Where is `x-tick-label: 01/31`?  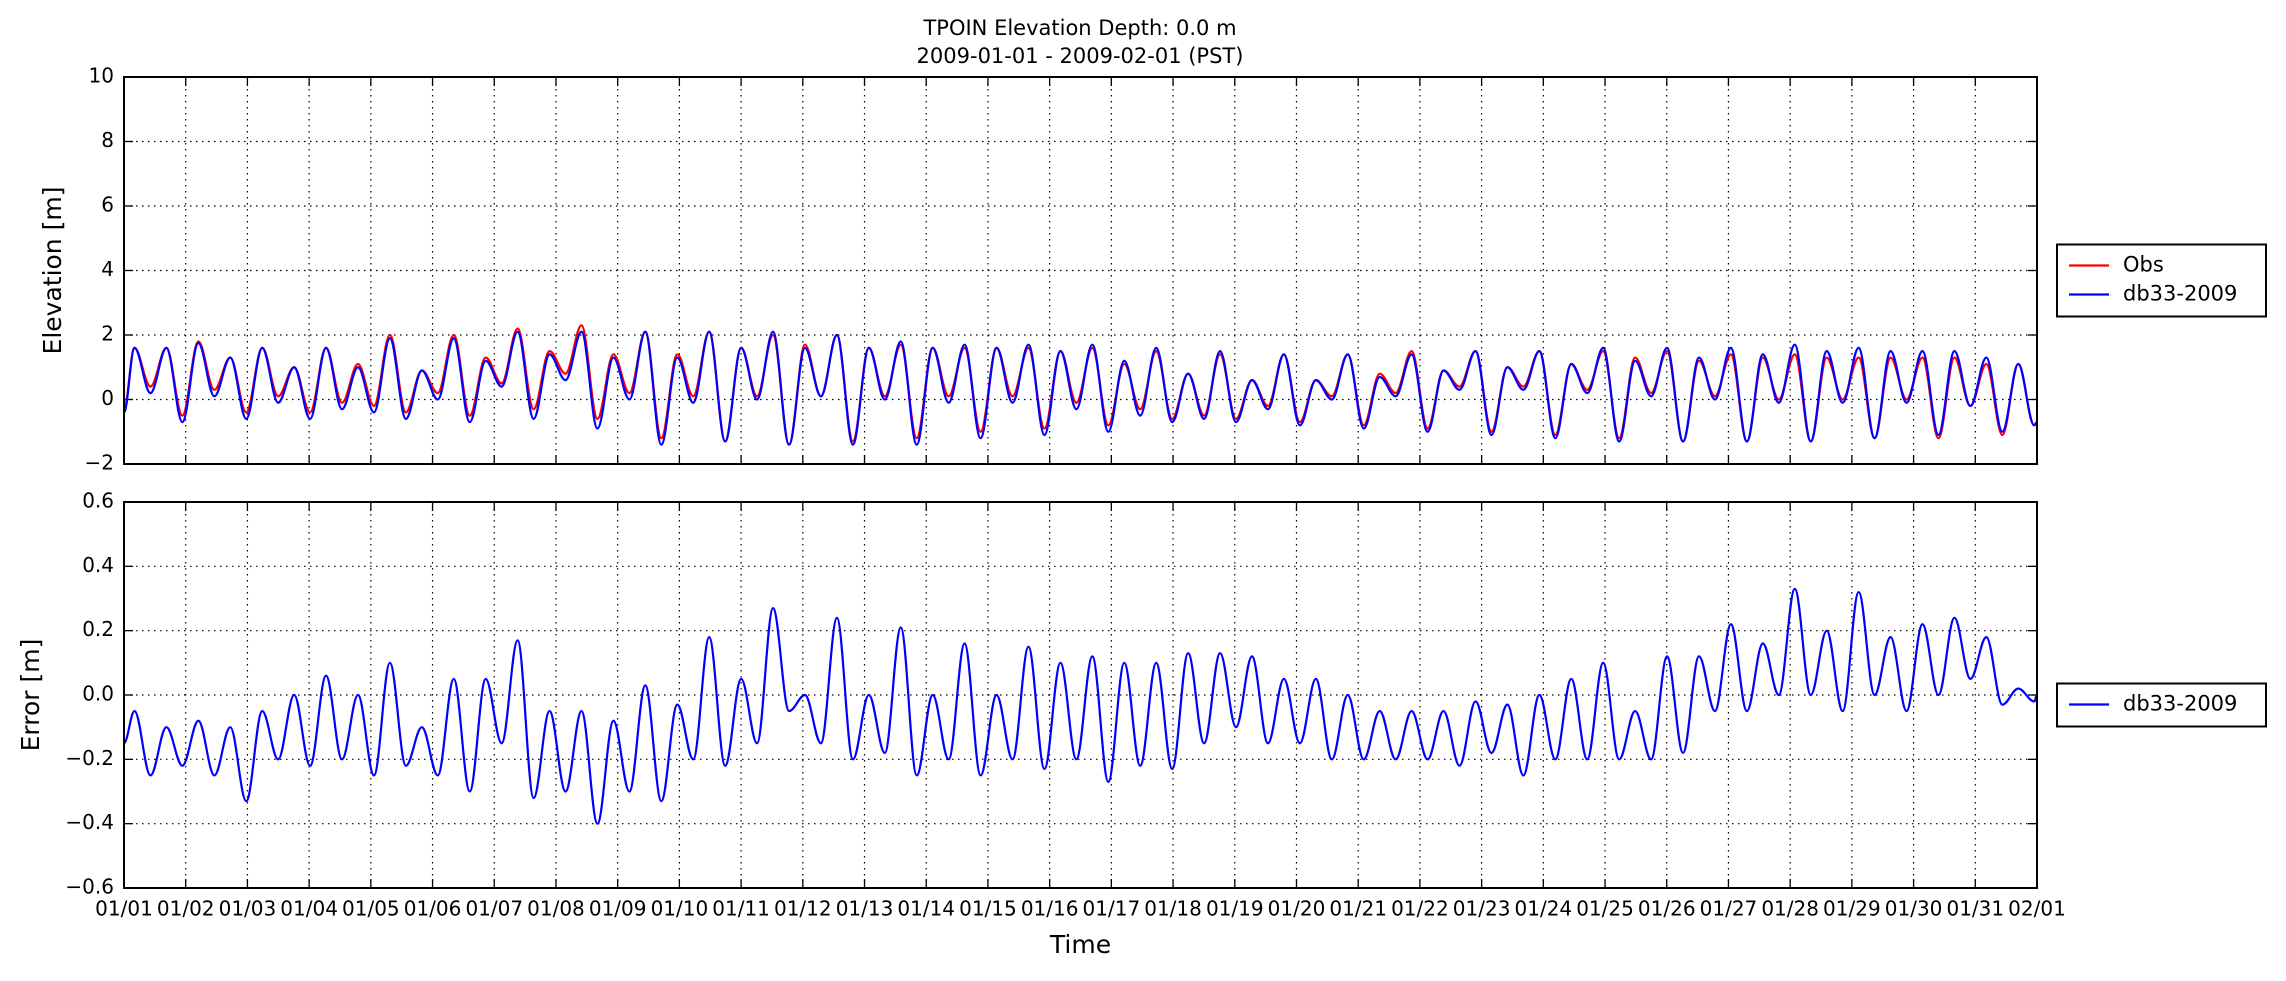
x-tick-label: 01/31 is located at coordinates (1975, 909).